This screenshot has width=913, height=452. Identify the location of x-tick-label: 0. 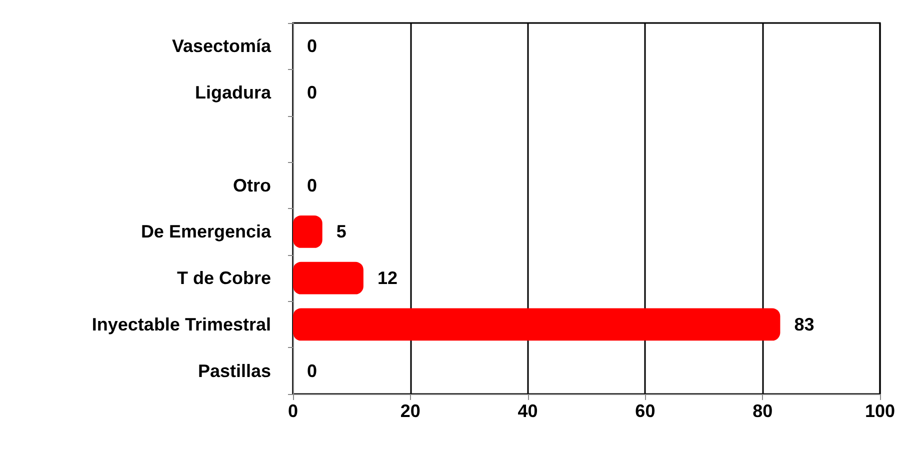
(293, 411).